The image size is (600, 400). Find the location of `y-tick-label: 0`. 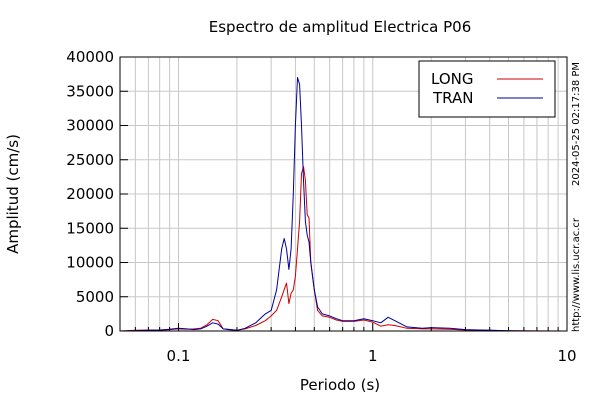

y-tick-label: 0 is located at coordinates (109, 331).